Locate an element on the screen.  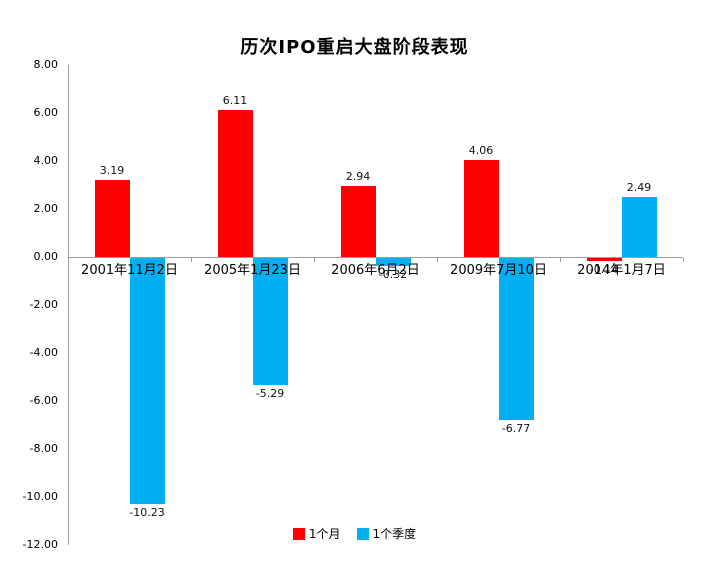
bar-1个月-2009年7月10日 is located at coordinates (481, 208).